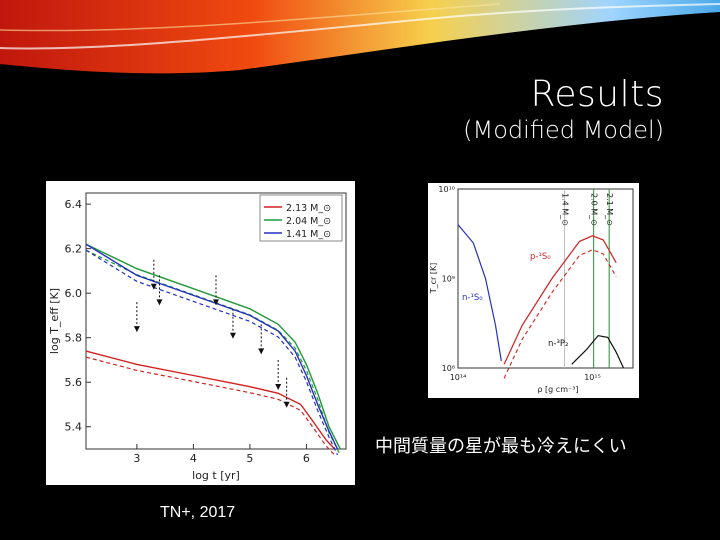 The width and height of the screenshot is (720, 540). Describe the element at coordinates (458, 377) in the screenshot. I see `x-tick-label: 10¹⁴` at that location.